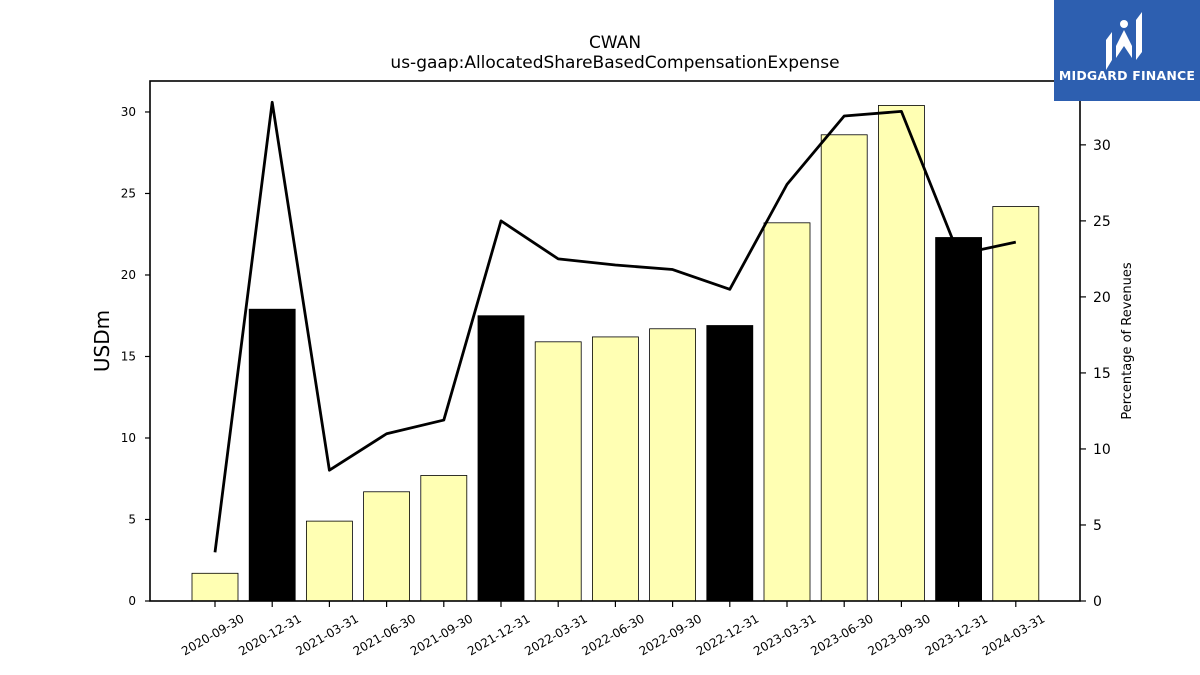  What do you see at coordinates (1102, 146) in the screenshot?
I see `y2-tick-label: 30` at bounding box center [1102, 146].